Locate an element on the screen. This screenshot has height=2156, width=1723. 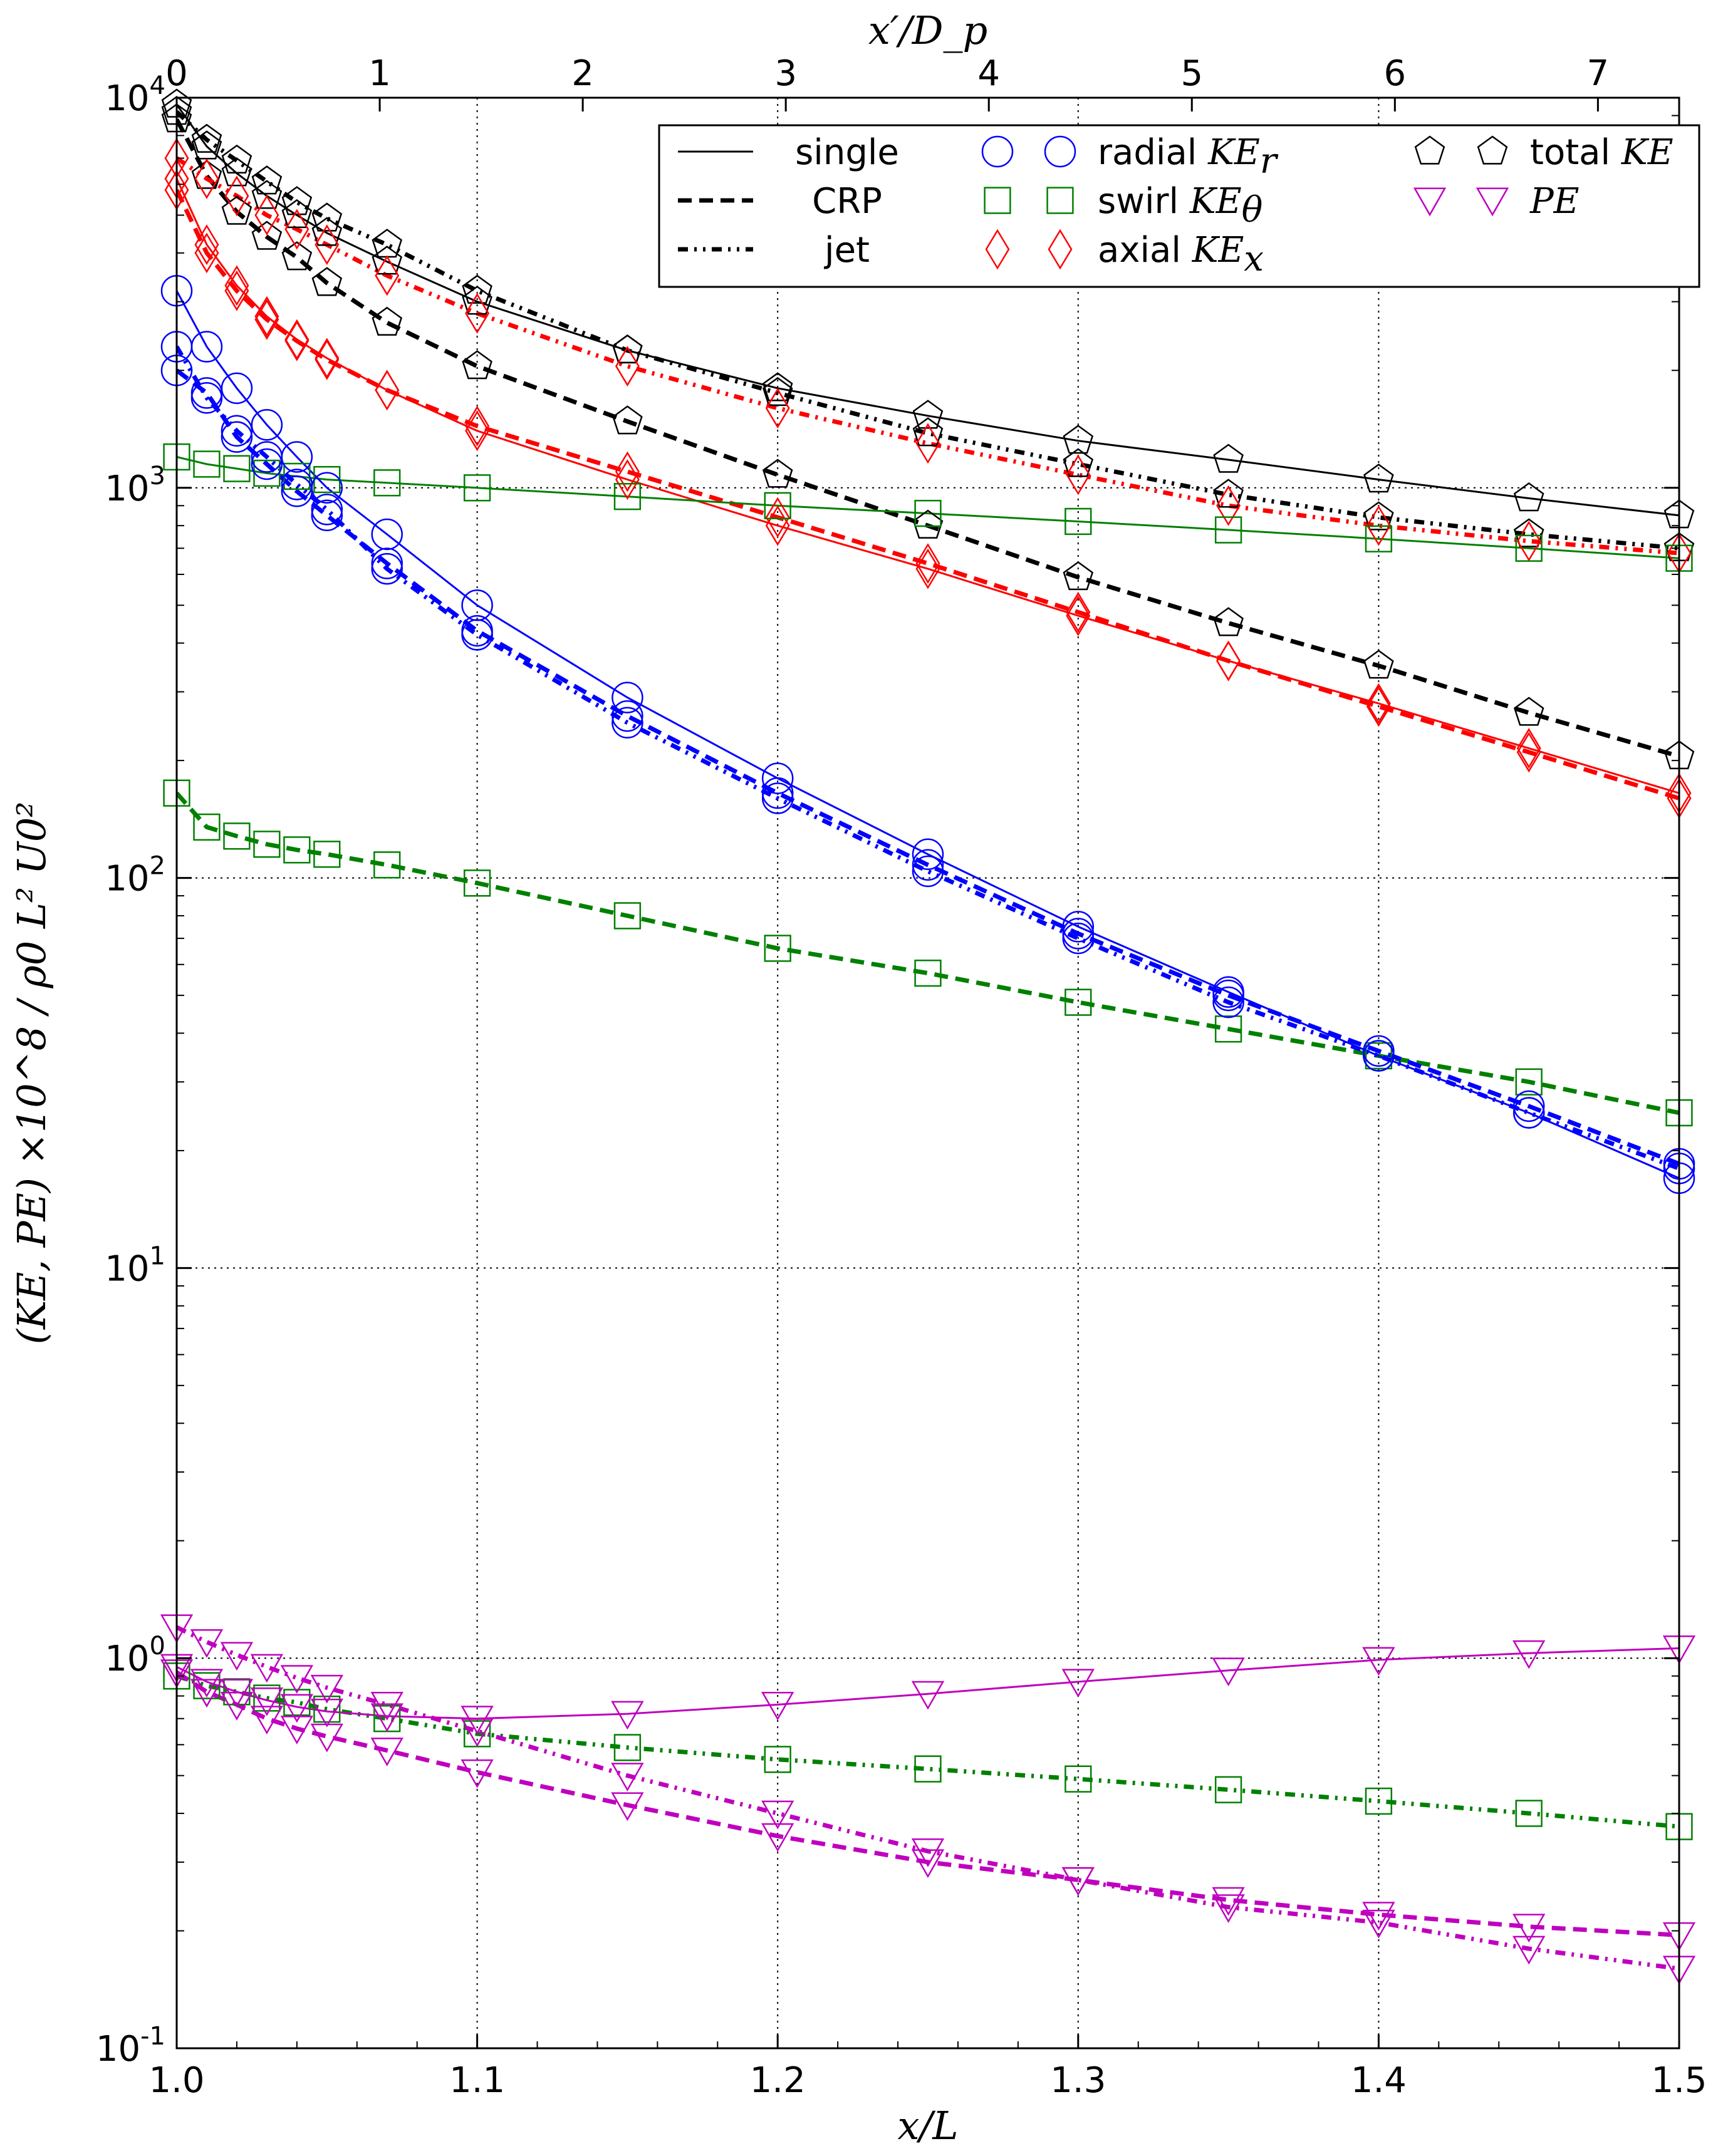
x2-axis-label-text: x′/D_p is located at coordinates (927, 30).